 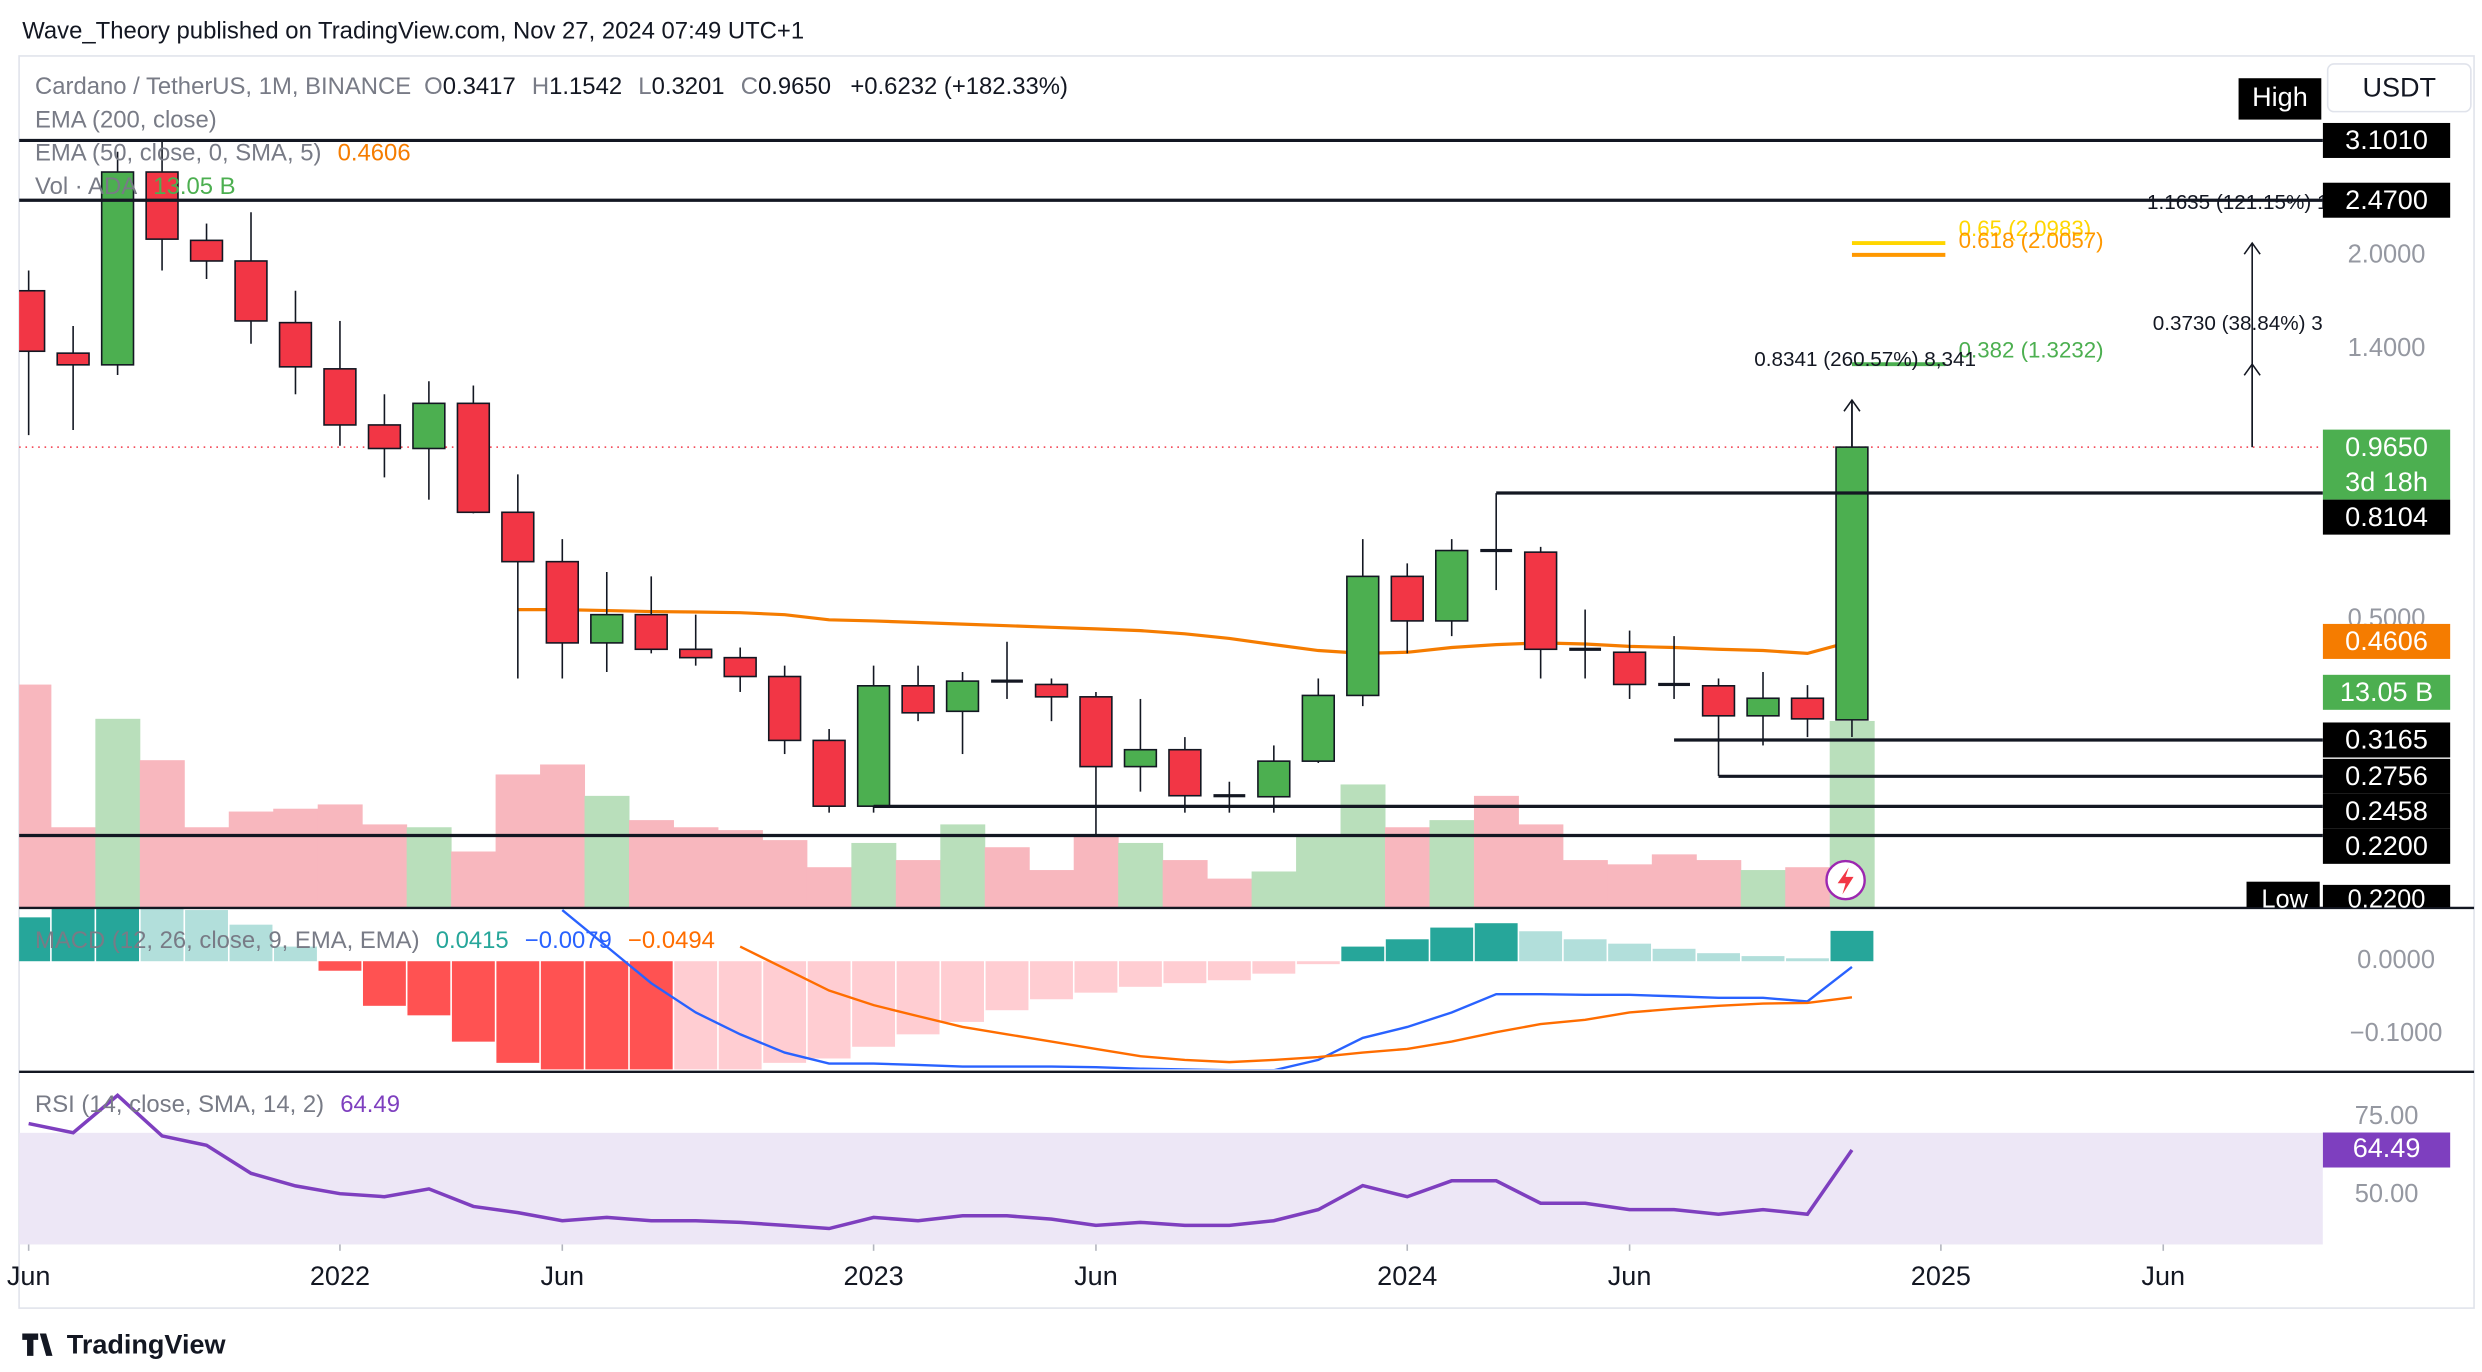 What do you see at coordinates (2386, 740) in the screenshot?
I see `price-label: 0.3165` at bounding box center [2386, 740].